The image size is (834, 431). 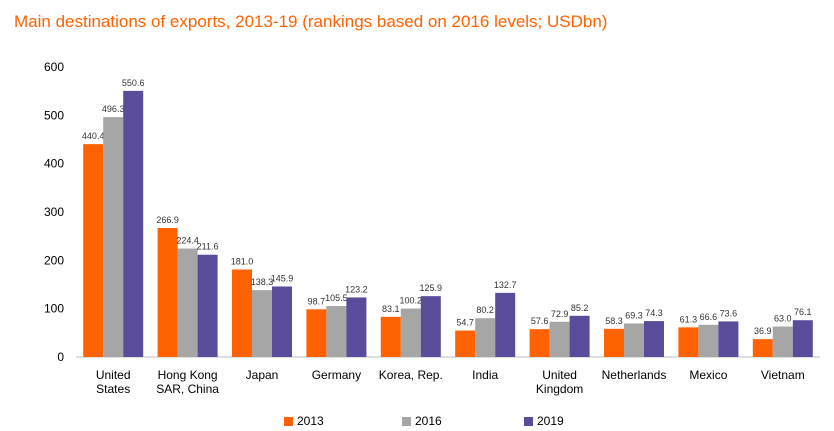 I want to click on data-label-2013: 61.3, so click(x=689, y=319).